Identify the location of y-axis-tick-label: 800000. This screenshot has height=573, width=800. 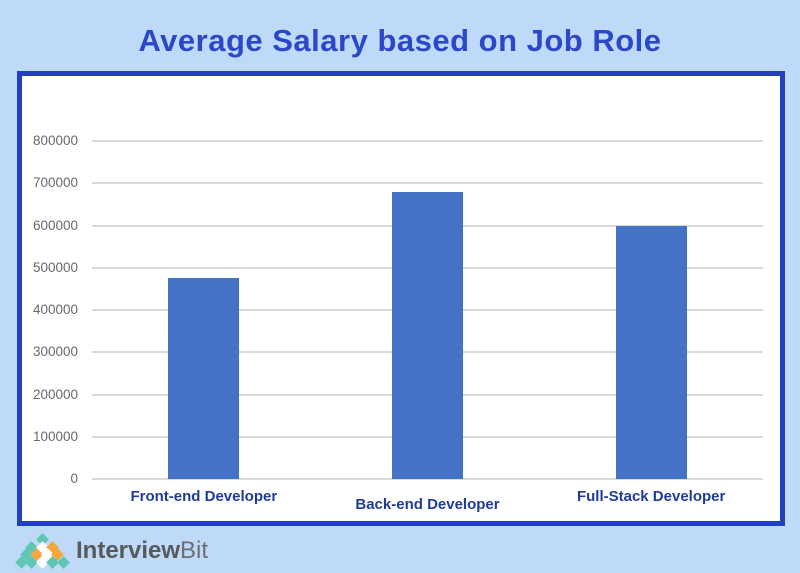
(55, 140).